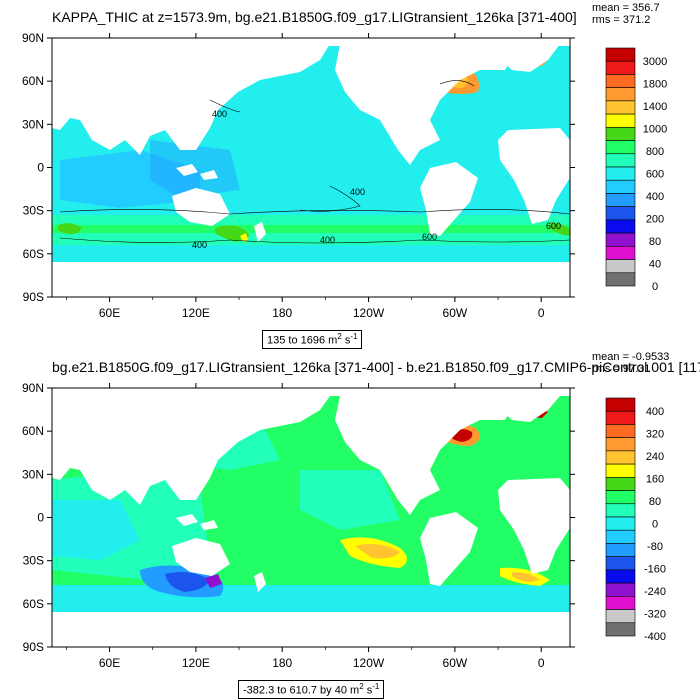 This screenshot has width=700, height=700. What do you see at coordinates (96, 530) in the screenshot?
I see `panel2-indian-core` at bounding box center [96, 530].